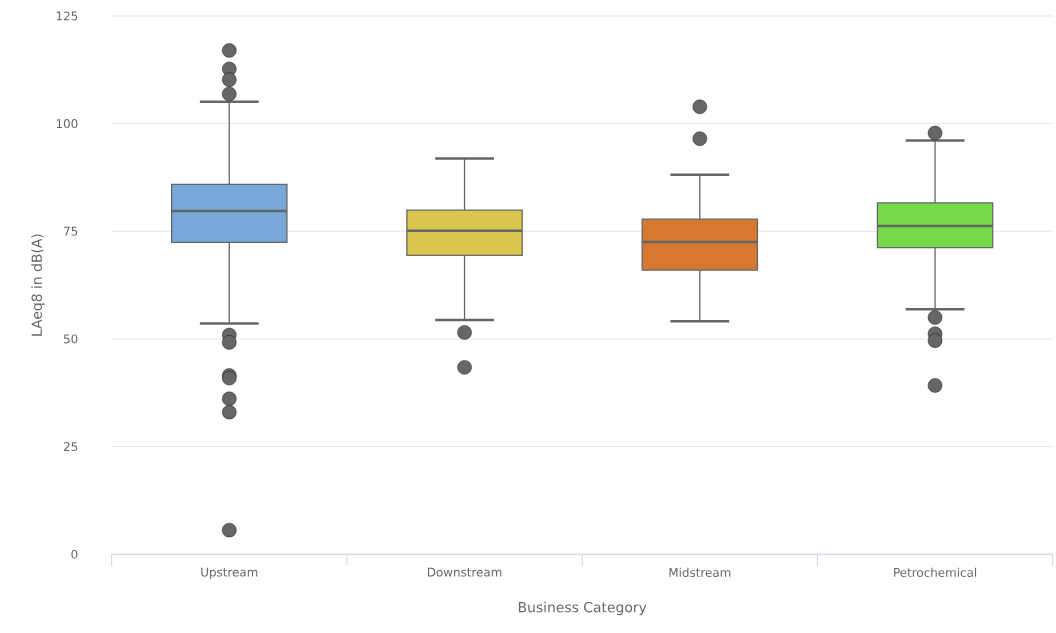  What do you see at coordinates (38, 285) in the screenshot?
I see `y-axis-title: LAeq8 in dB(A)` at bounding box center [38, 285].